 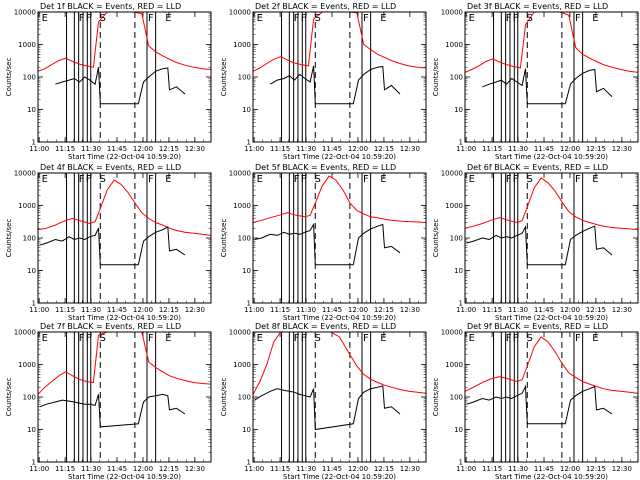 What do you see at coordinates (325, 167) in the screenshot?
I see `panel-title: Det 5f BLACK = Events, RED = LLD` at bounding box center [325, 167].